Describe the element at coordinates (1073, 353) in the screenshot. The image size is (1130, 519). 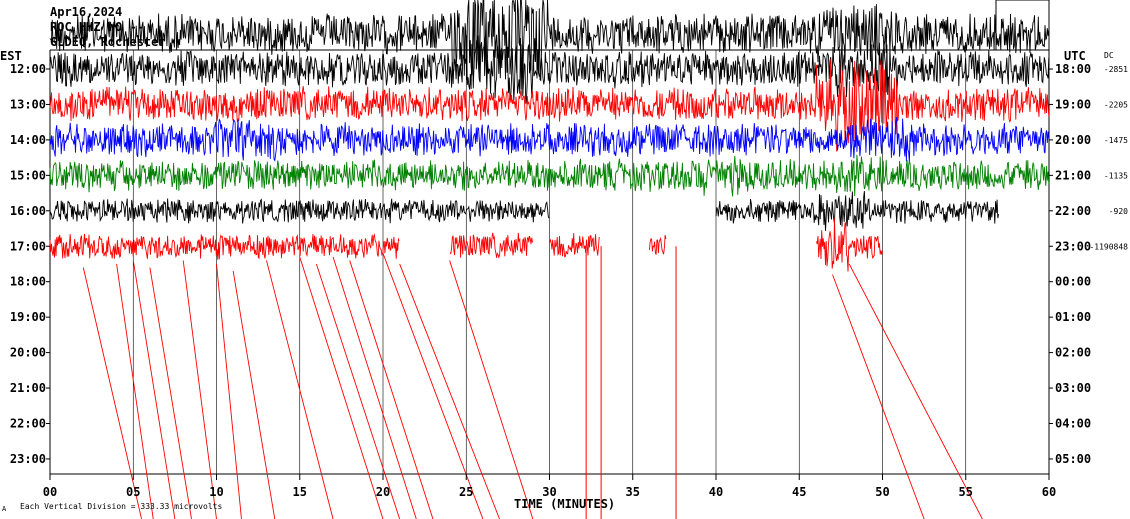
I see `utc-row-label: 02:00` at that location.